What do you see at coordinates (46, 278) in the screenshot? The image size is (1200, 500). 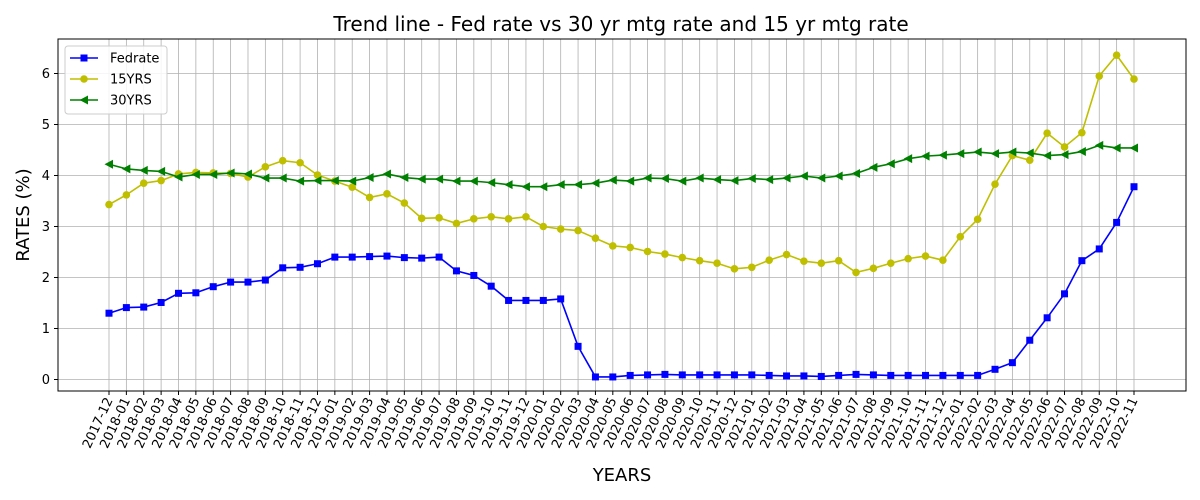 I see `y-tick-label: 2` at bounding box center [46, 278].